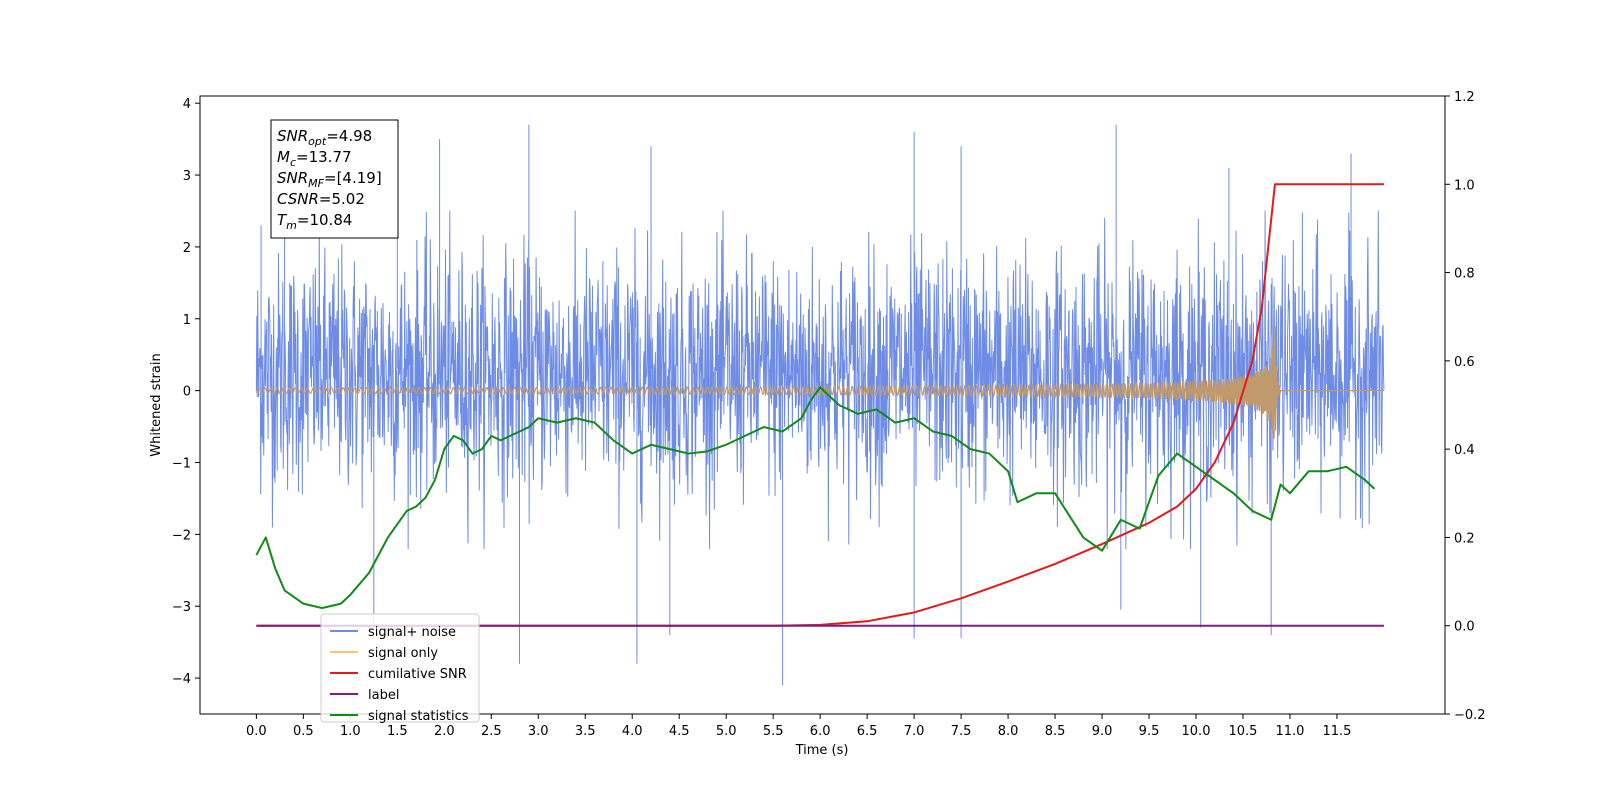 The width and height of the screenshot is (1600, 800). What do you see at coordinates (1149, 731) in the screenshot?
I see `x-tick-label: 9.5` at bounding box center [1149, 731].